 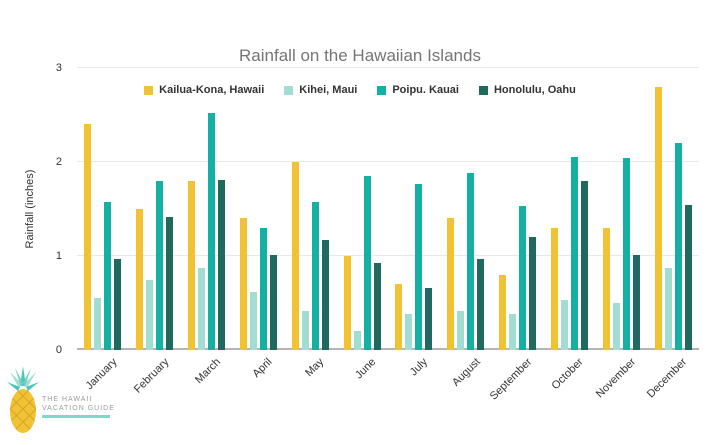 I want to click on x-axis-label: May, so click(x=315, y=368).